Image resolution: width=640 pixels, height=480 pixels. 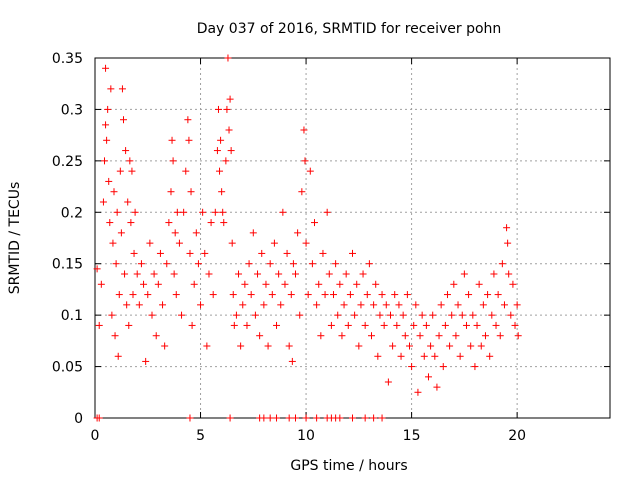 What do you see at coordinates (78, 419) in the screenshot?
I see `y-tick-label: 0` at bounding box center [78, 419].